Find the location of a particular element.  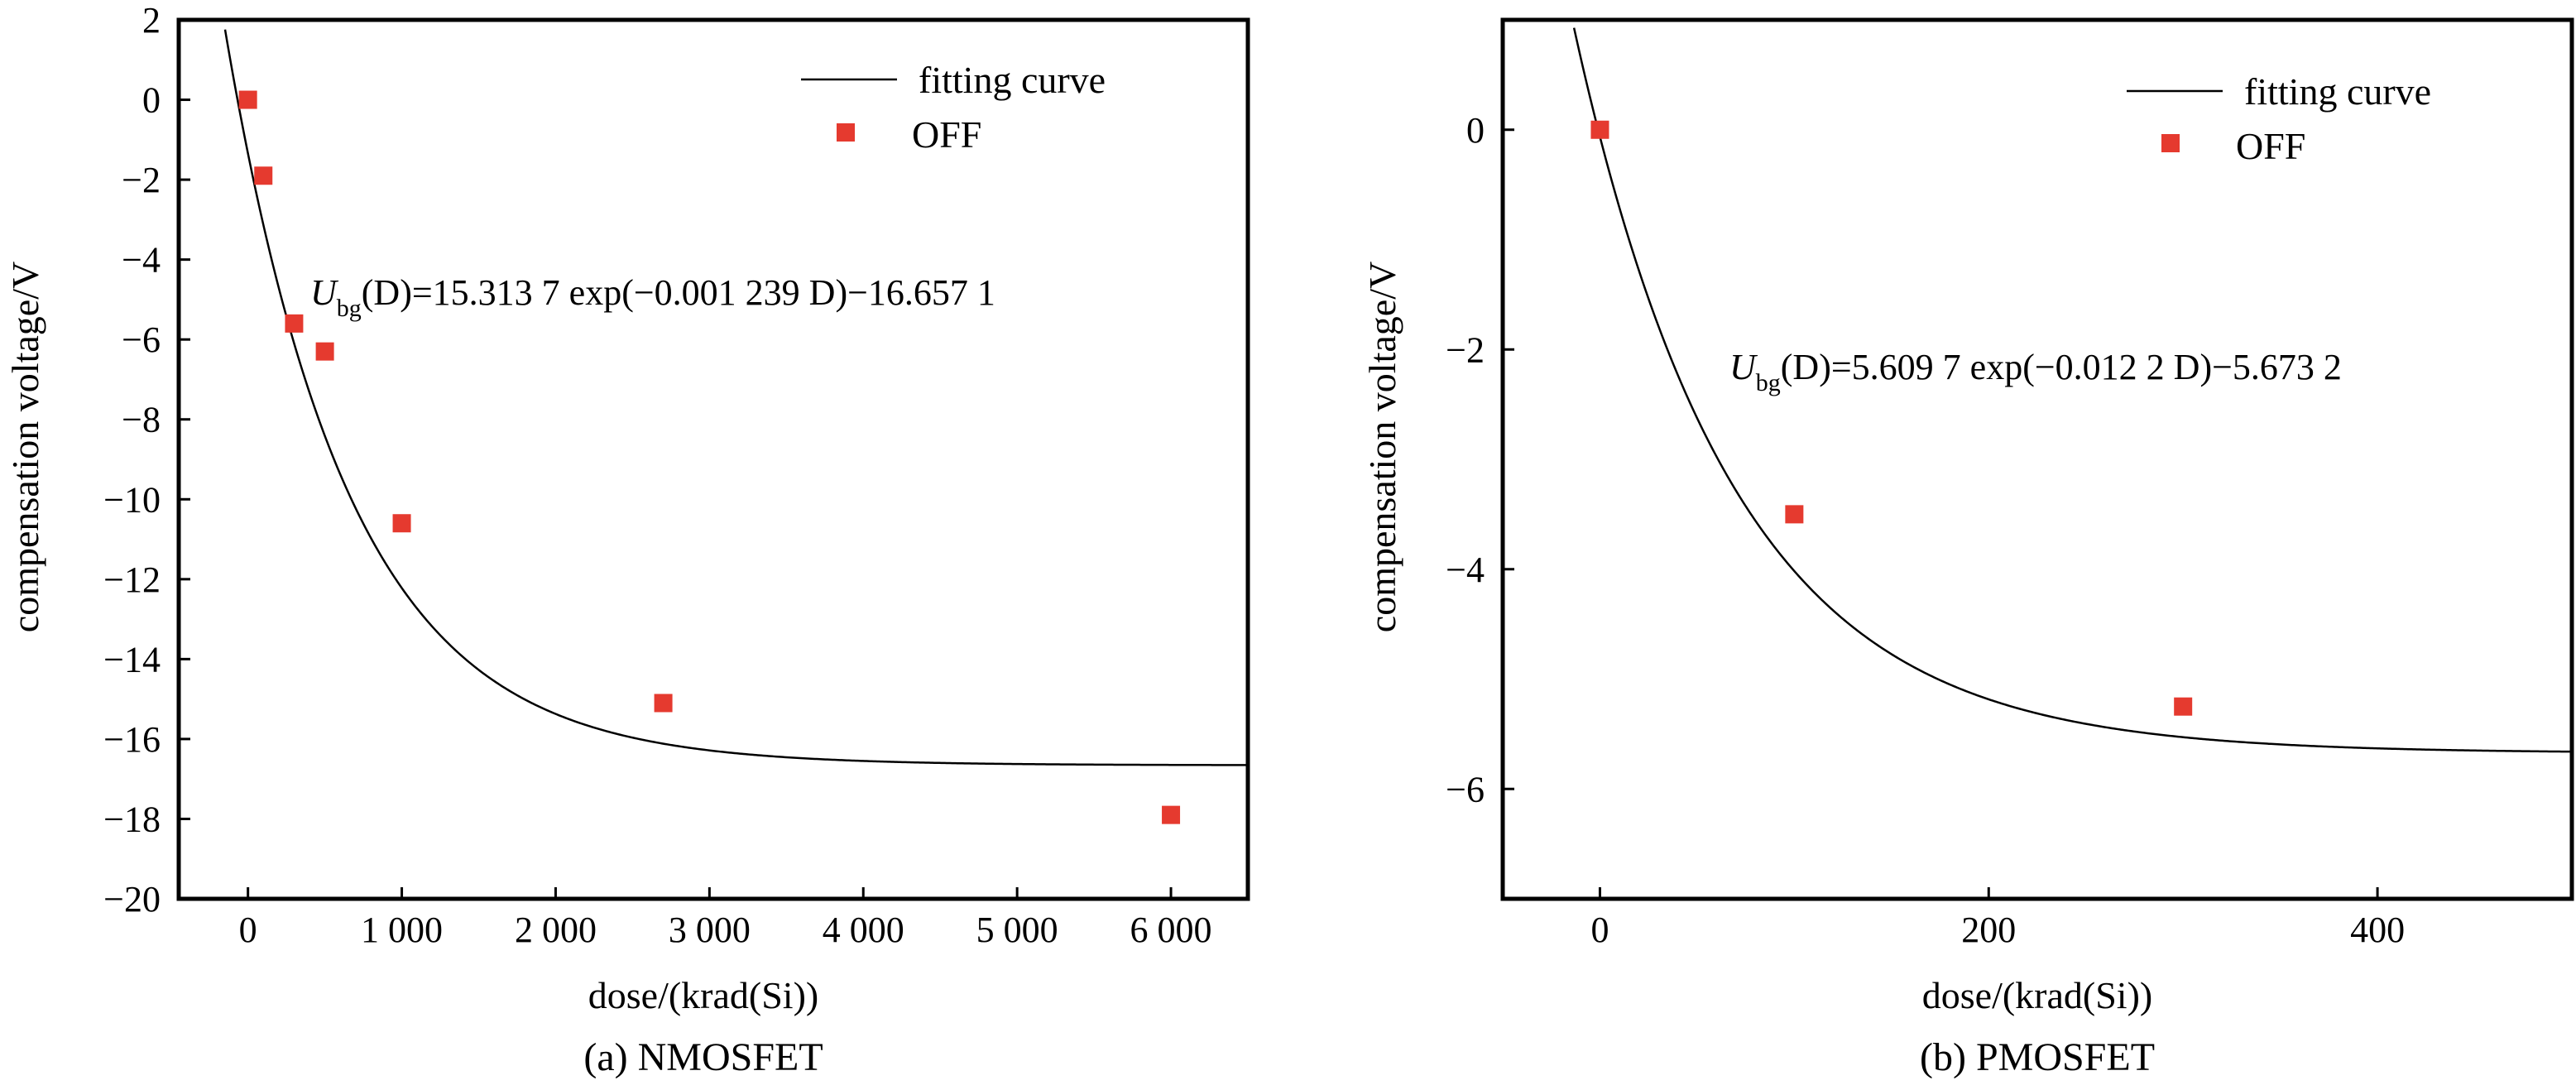

x-axis-label-b: dose/(krad(Si)) is located at coordinates (2037, 995).